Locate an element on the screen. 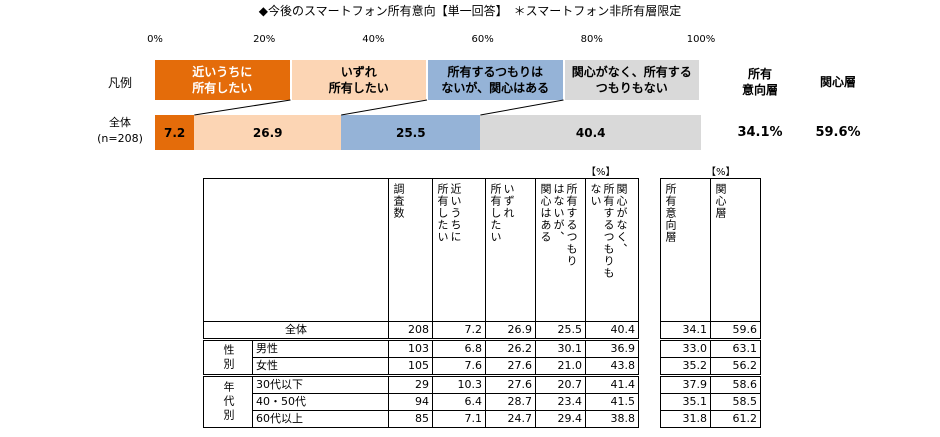 Image resolution: width=940 pixels, height=437 pixels. data-row: 性別 男性 103 6.8 26.2 30.1 36.9 33.0 63.1 is located at coordinates (482, 357).